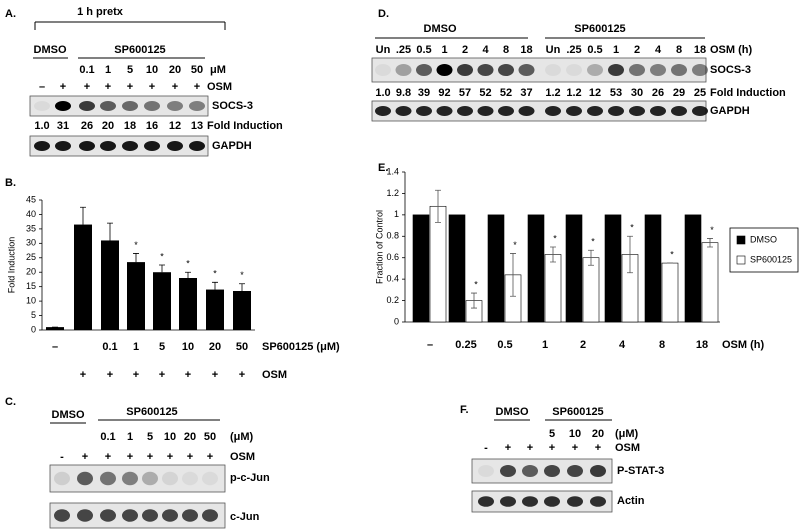 The width and height of the screenshot is (800, 531). What do you see at coordinates (31, 300) in the screenshot?
I see `y-tick-label: 10` at bounding box center [31, 300].